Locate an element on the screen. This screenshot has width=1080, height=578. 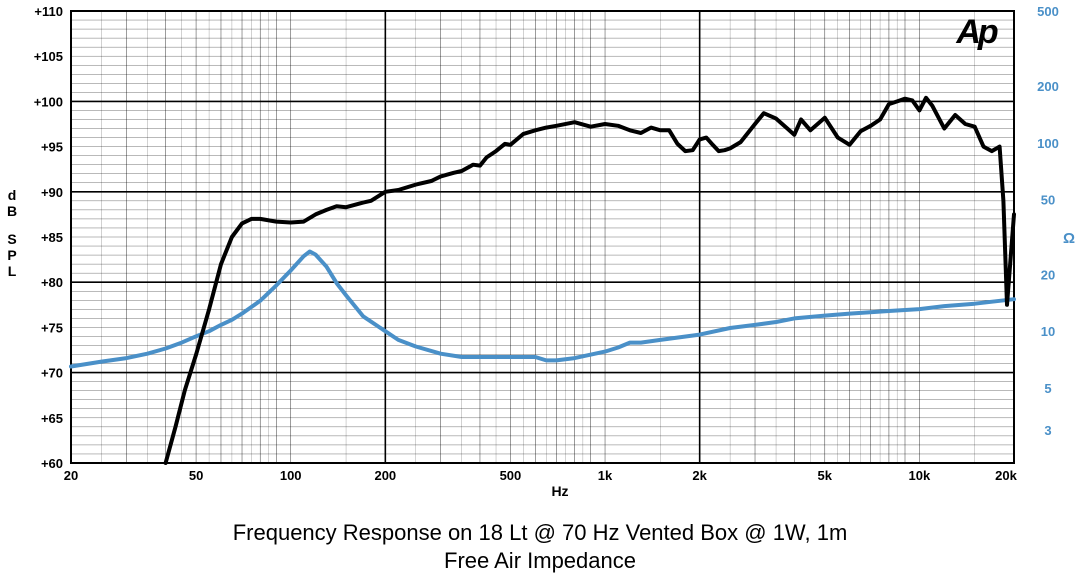
left-axis-ticks: +60 +65 +70 +75 +80 +85 +90 +95 +100 +105 +110 is located at coordinates (48, 237).